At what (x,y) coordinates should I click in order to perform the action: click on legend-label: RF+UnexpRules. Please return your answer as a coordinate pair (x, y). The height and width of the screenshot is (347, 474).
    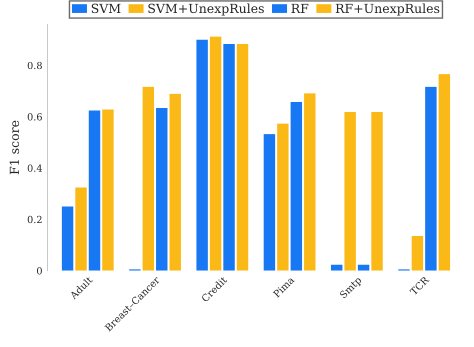
    Looking at the image, I should click on (388, 9).